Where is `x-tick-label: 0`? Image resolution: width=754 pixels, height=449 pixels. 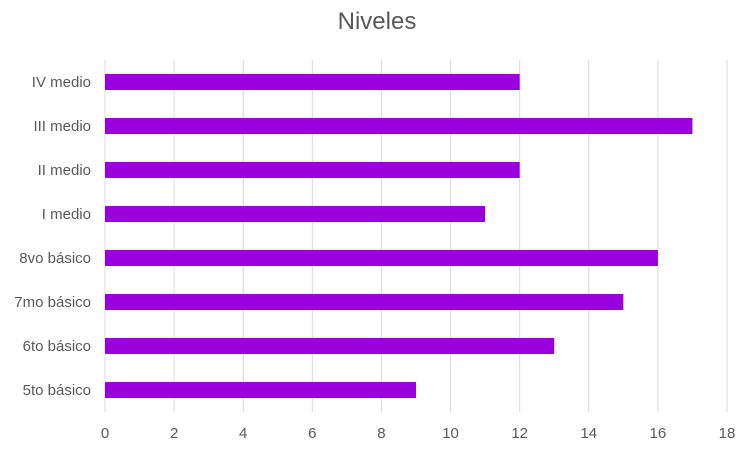
x-tick-label: 0 is located at coordinates (105, 433).